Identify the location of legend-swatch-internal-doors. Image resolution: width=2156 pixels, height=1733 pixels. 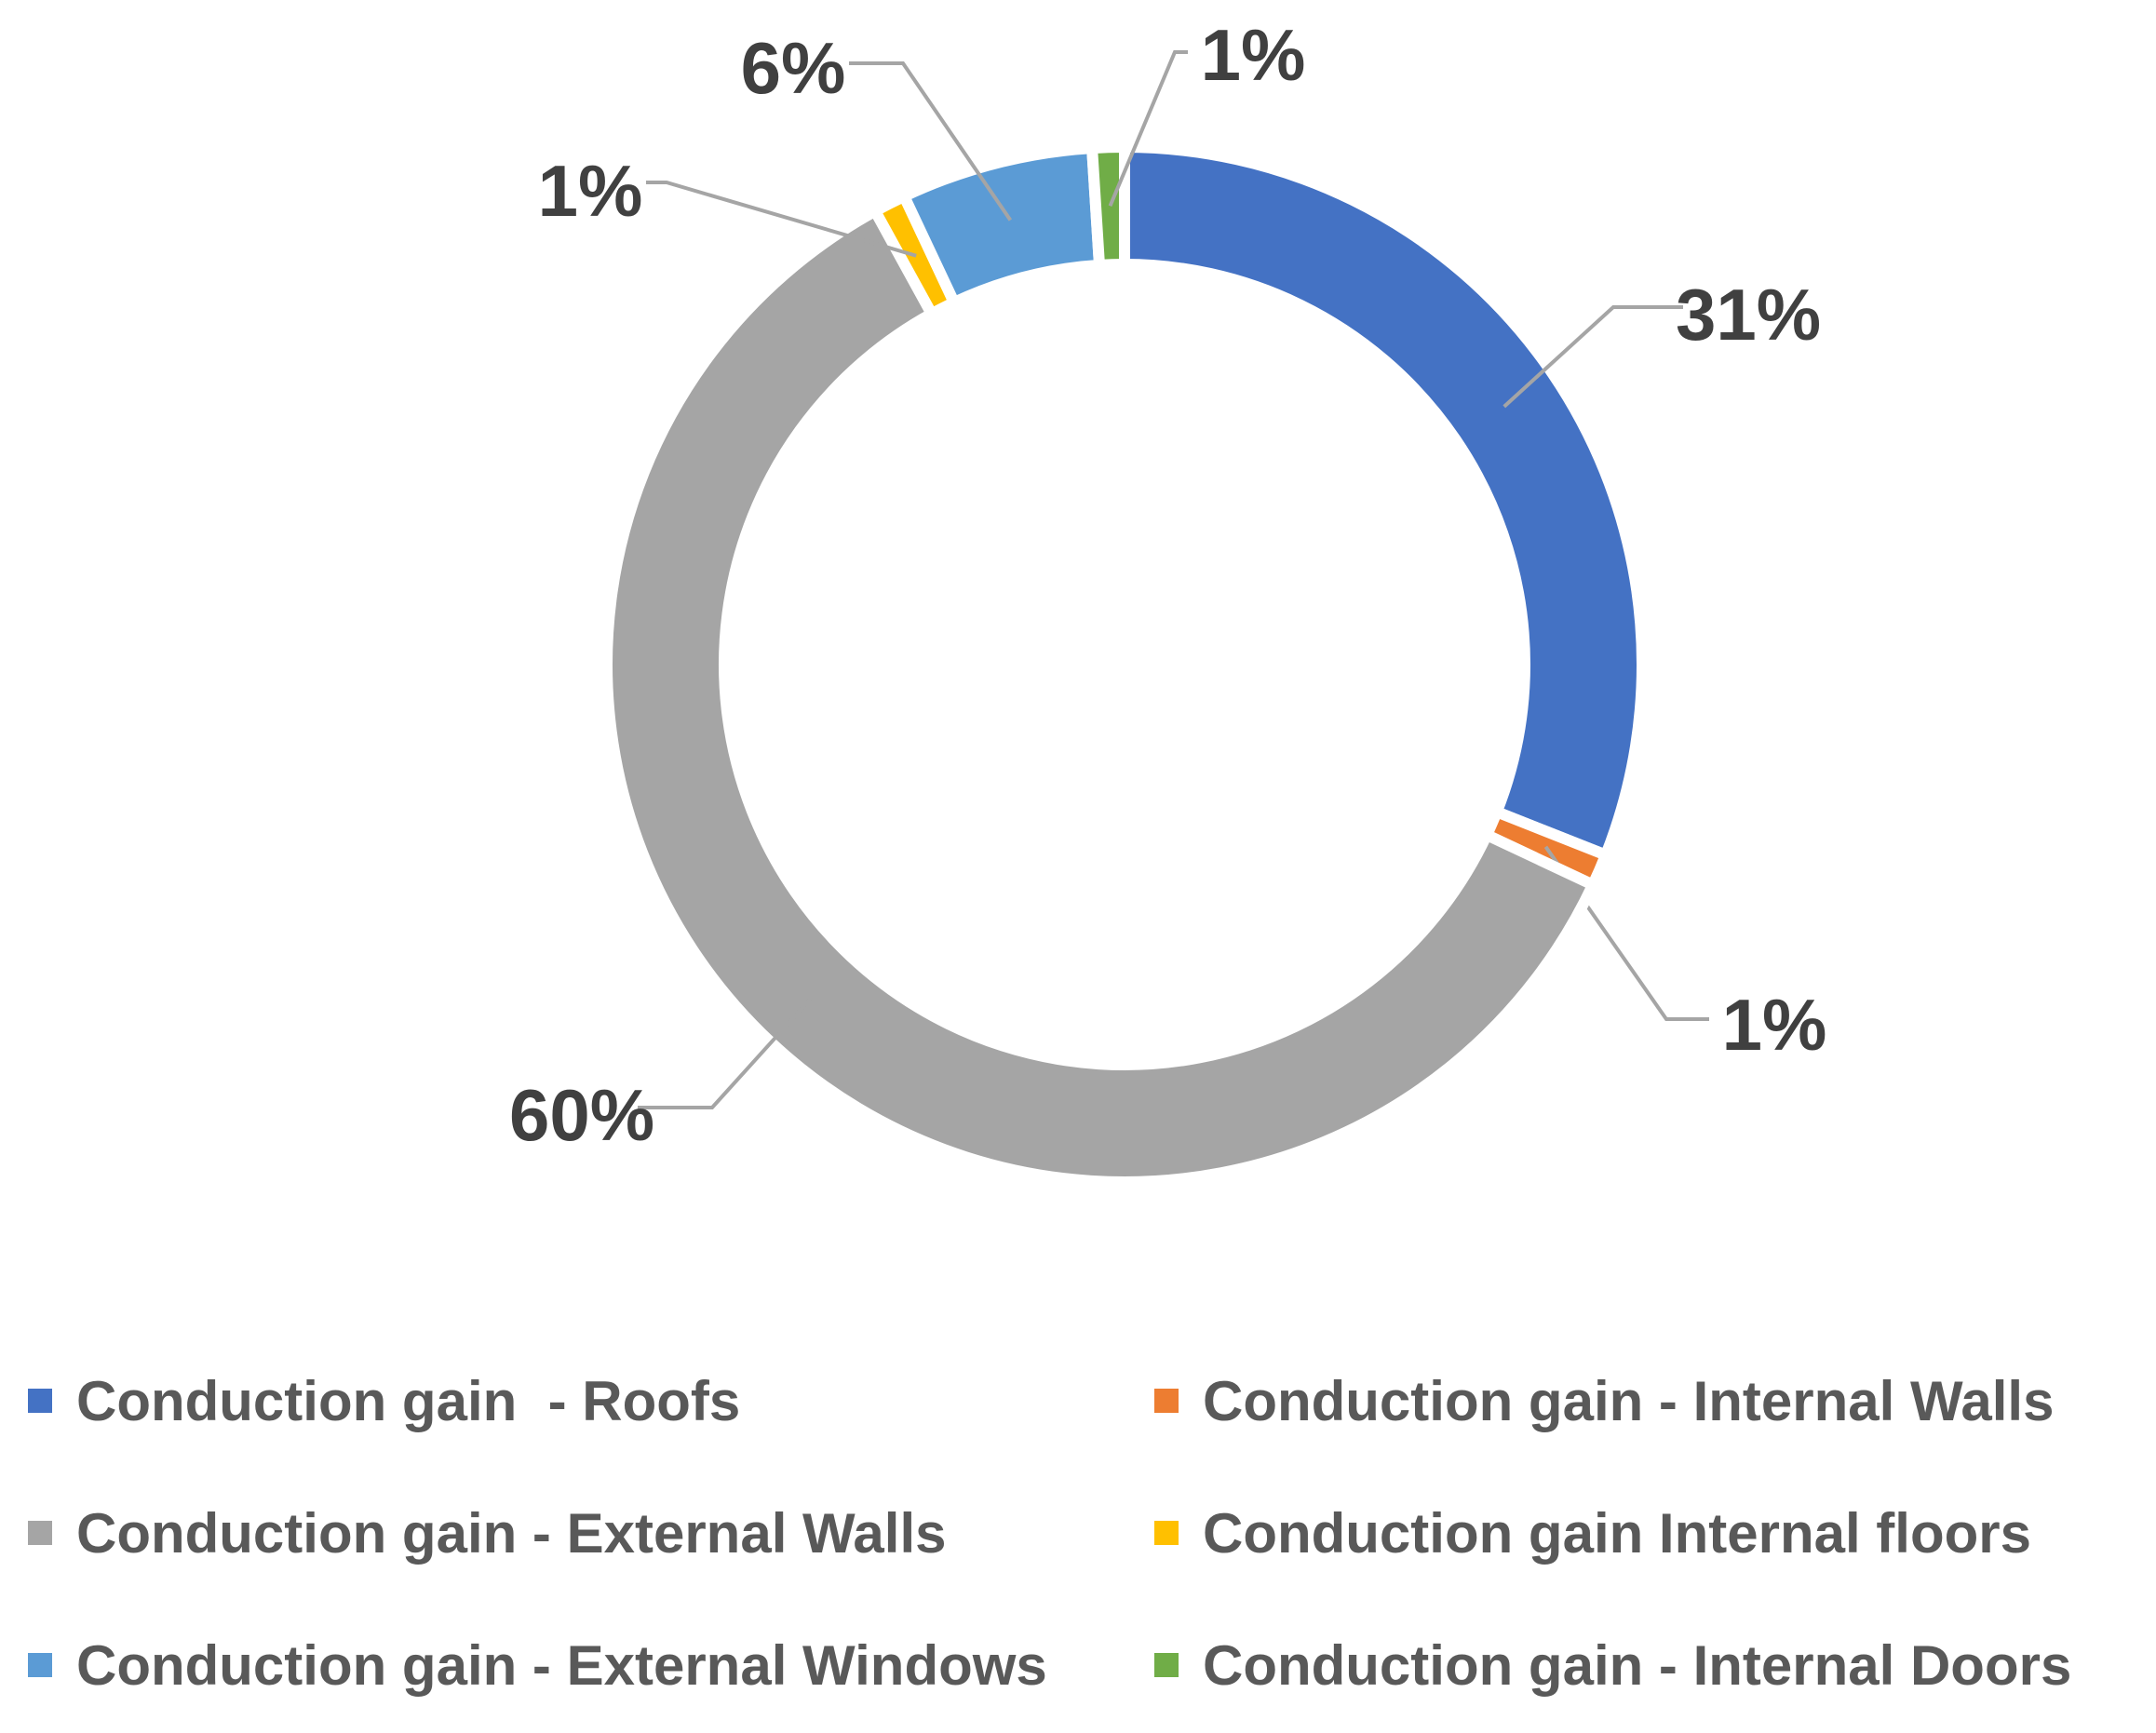
(1166, 1665).